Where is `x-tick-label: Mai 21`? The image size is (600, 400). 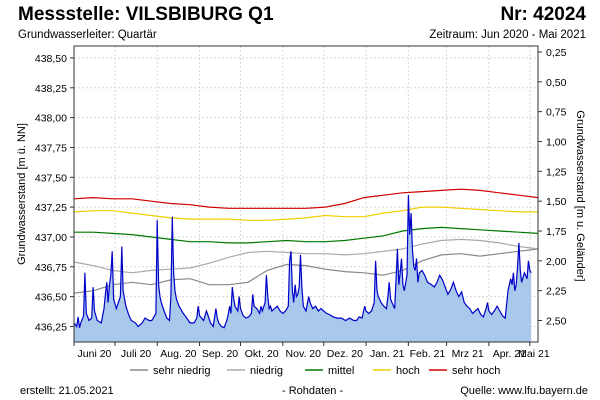
x-tick-label: Mai 21 is located at coordinates (534, 354).